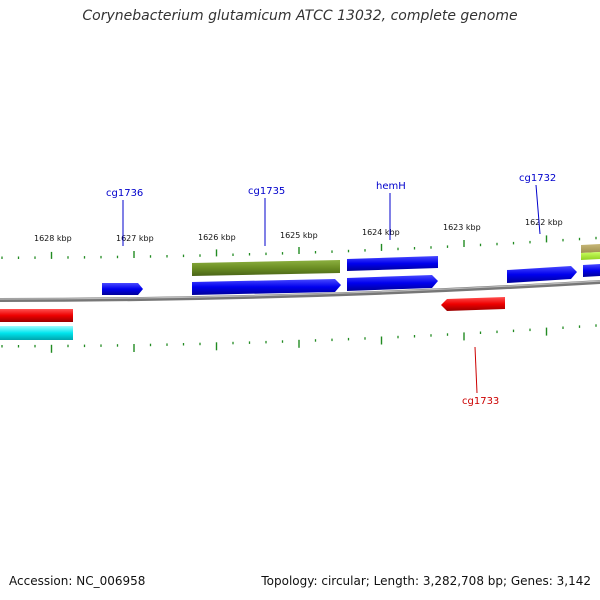  I want to click on tick-label: 1622 kbp, so click(544, 222).